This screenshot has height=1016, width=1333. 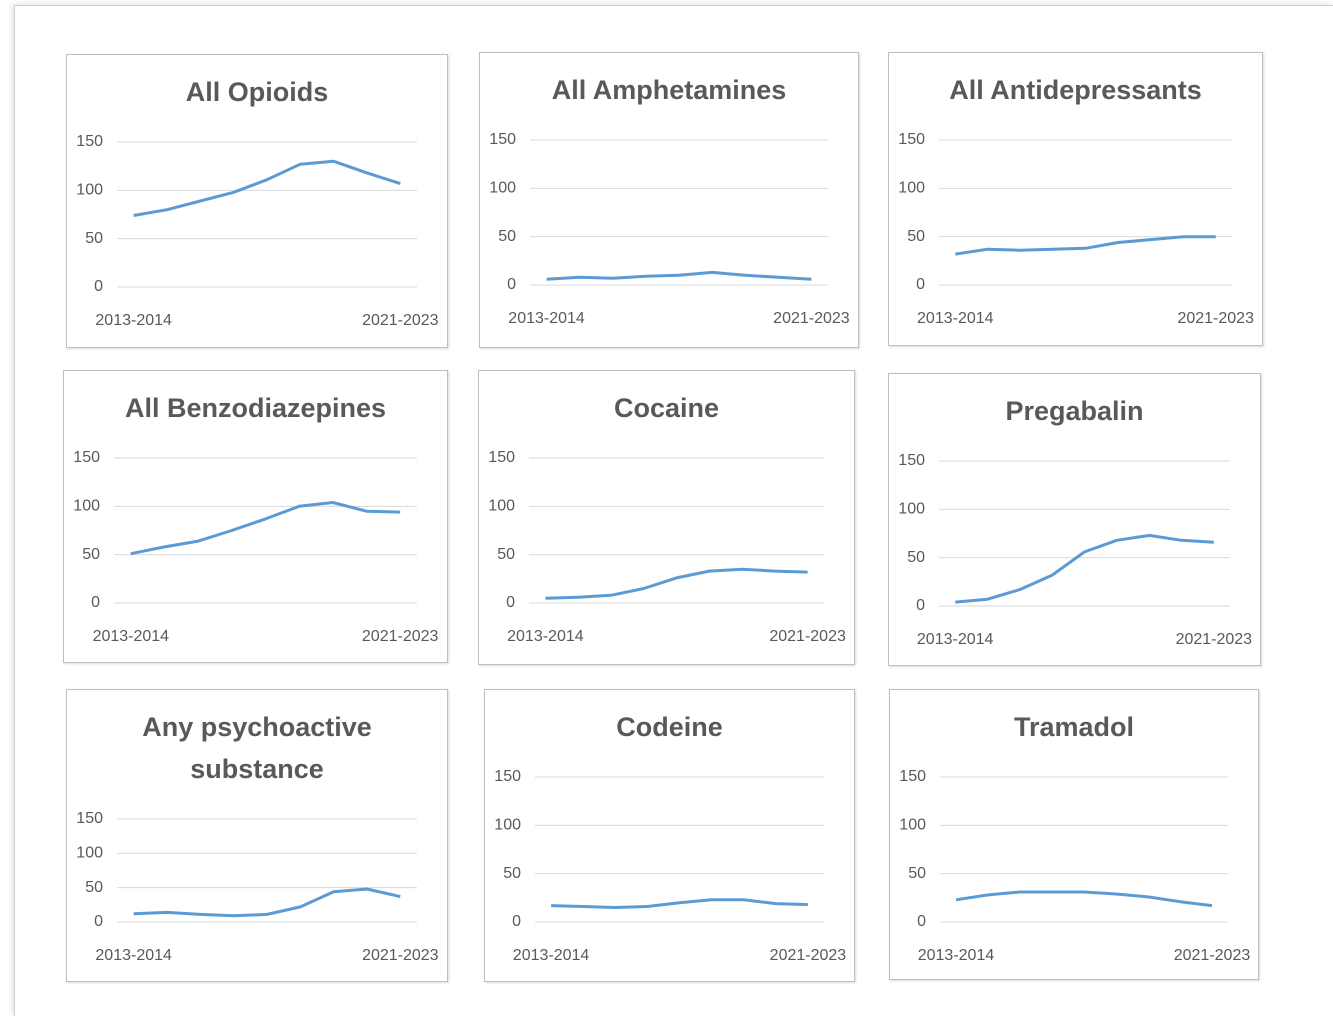 What do you see at coordinates (669, 90) in the screenshot?
I see `chart-title: All Amphetamines` at bounding box center [669, 90].